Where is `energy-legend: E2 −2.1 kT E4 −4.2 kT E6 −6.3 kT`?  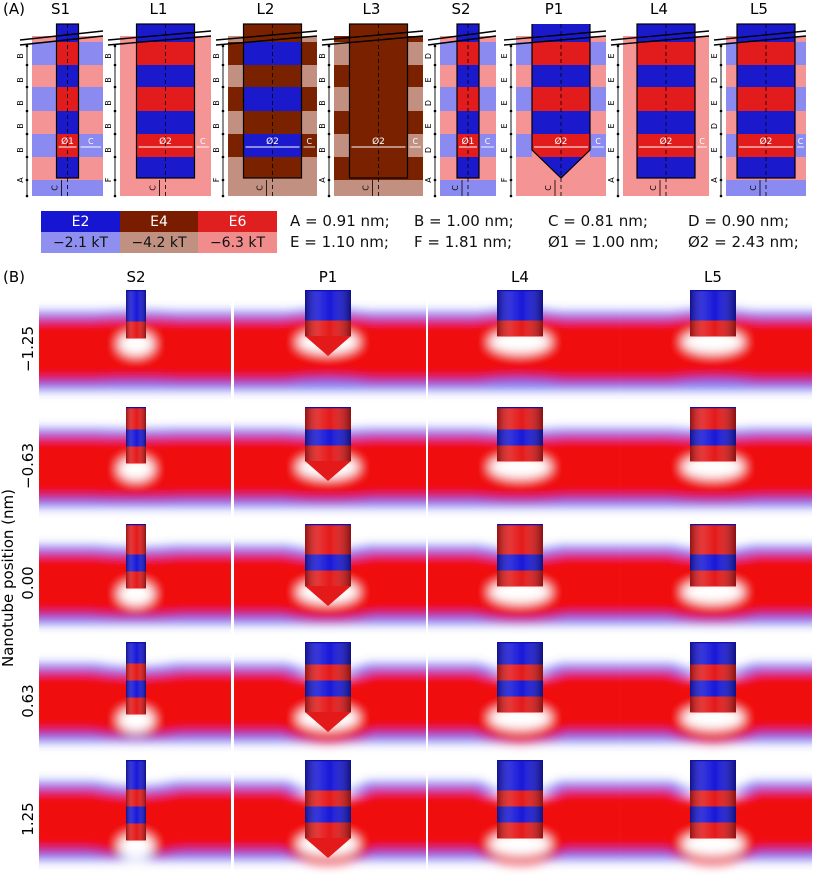 energy-legend: E2 −2.1 kT E4 −4.2 kT E6 −6.3 kT is located at coordinates (159, 232).